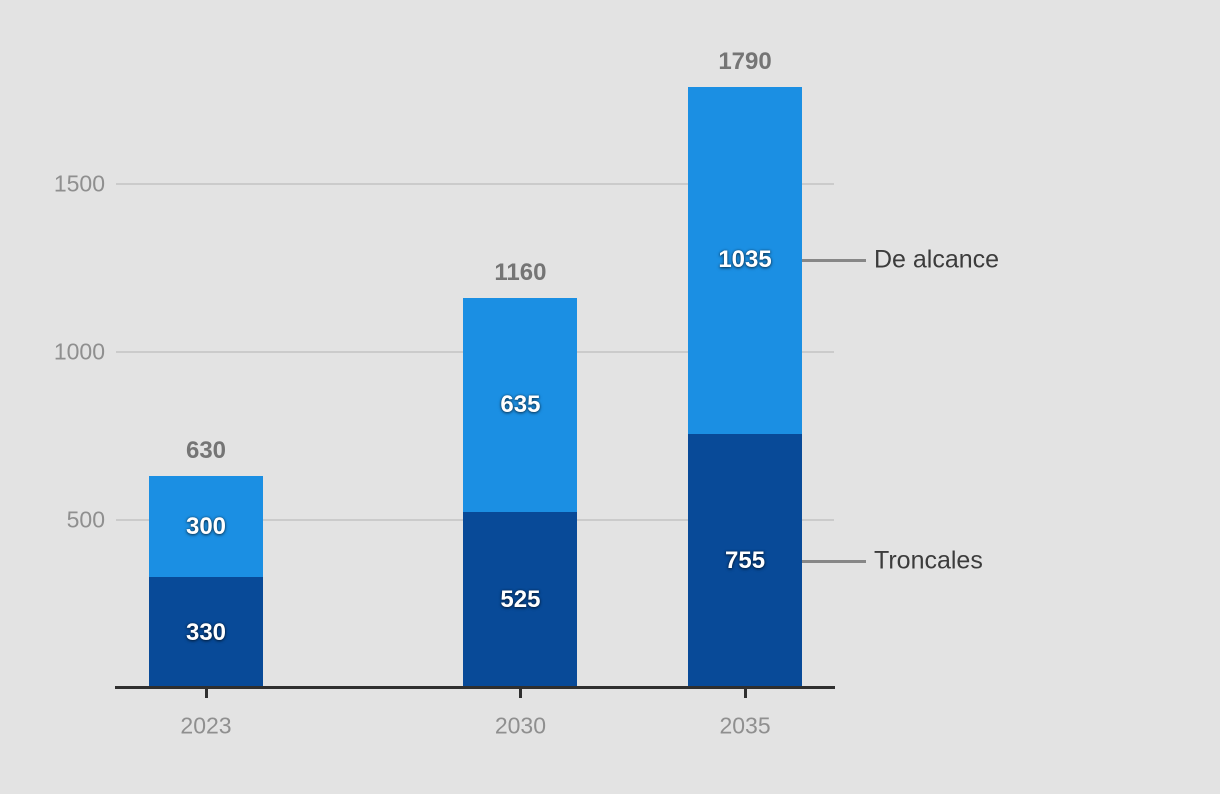 The width and height of the screenshot is (1220, 794). What do you see at coordinates (206, 451) in the screenshot?
I see `bar-total-label: 630` at bounding box center [206, 451].